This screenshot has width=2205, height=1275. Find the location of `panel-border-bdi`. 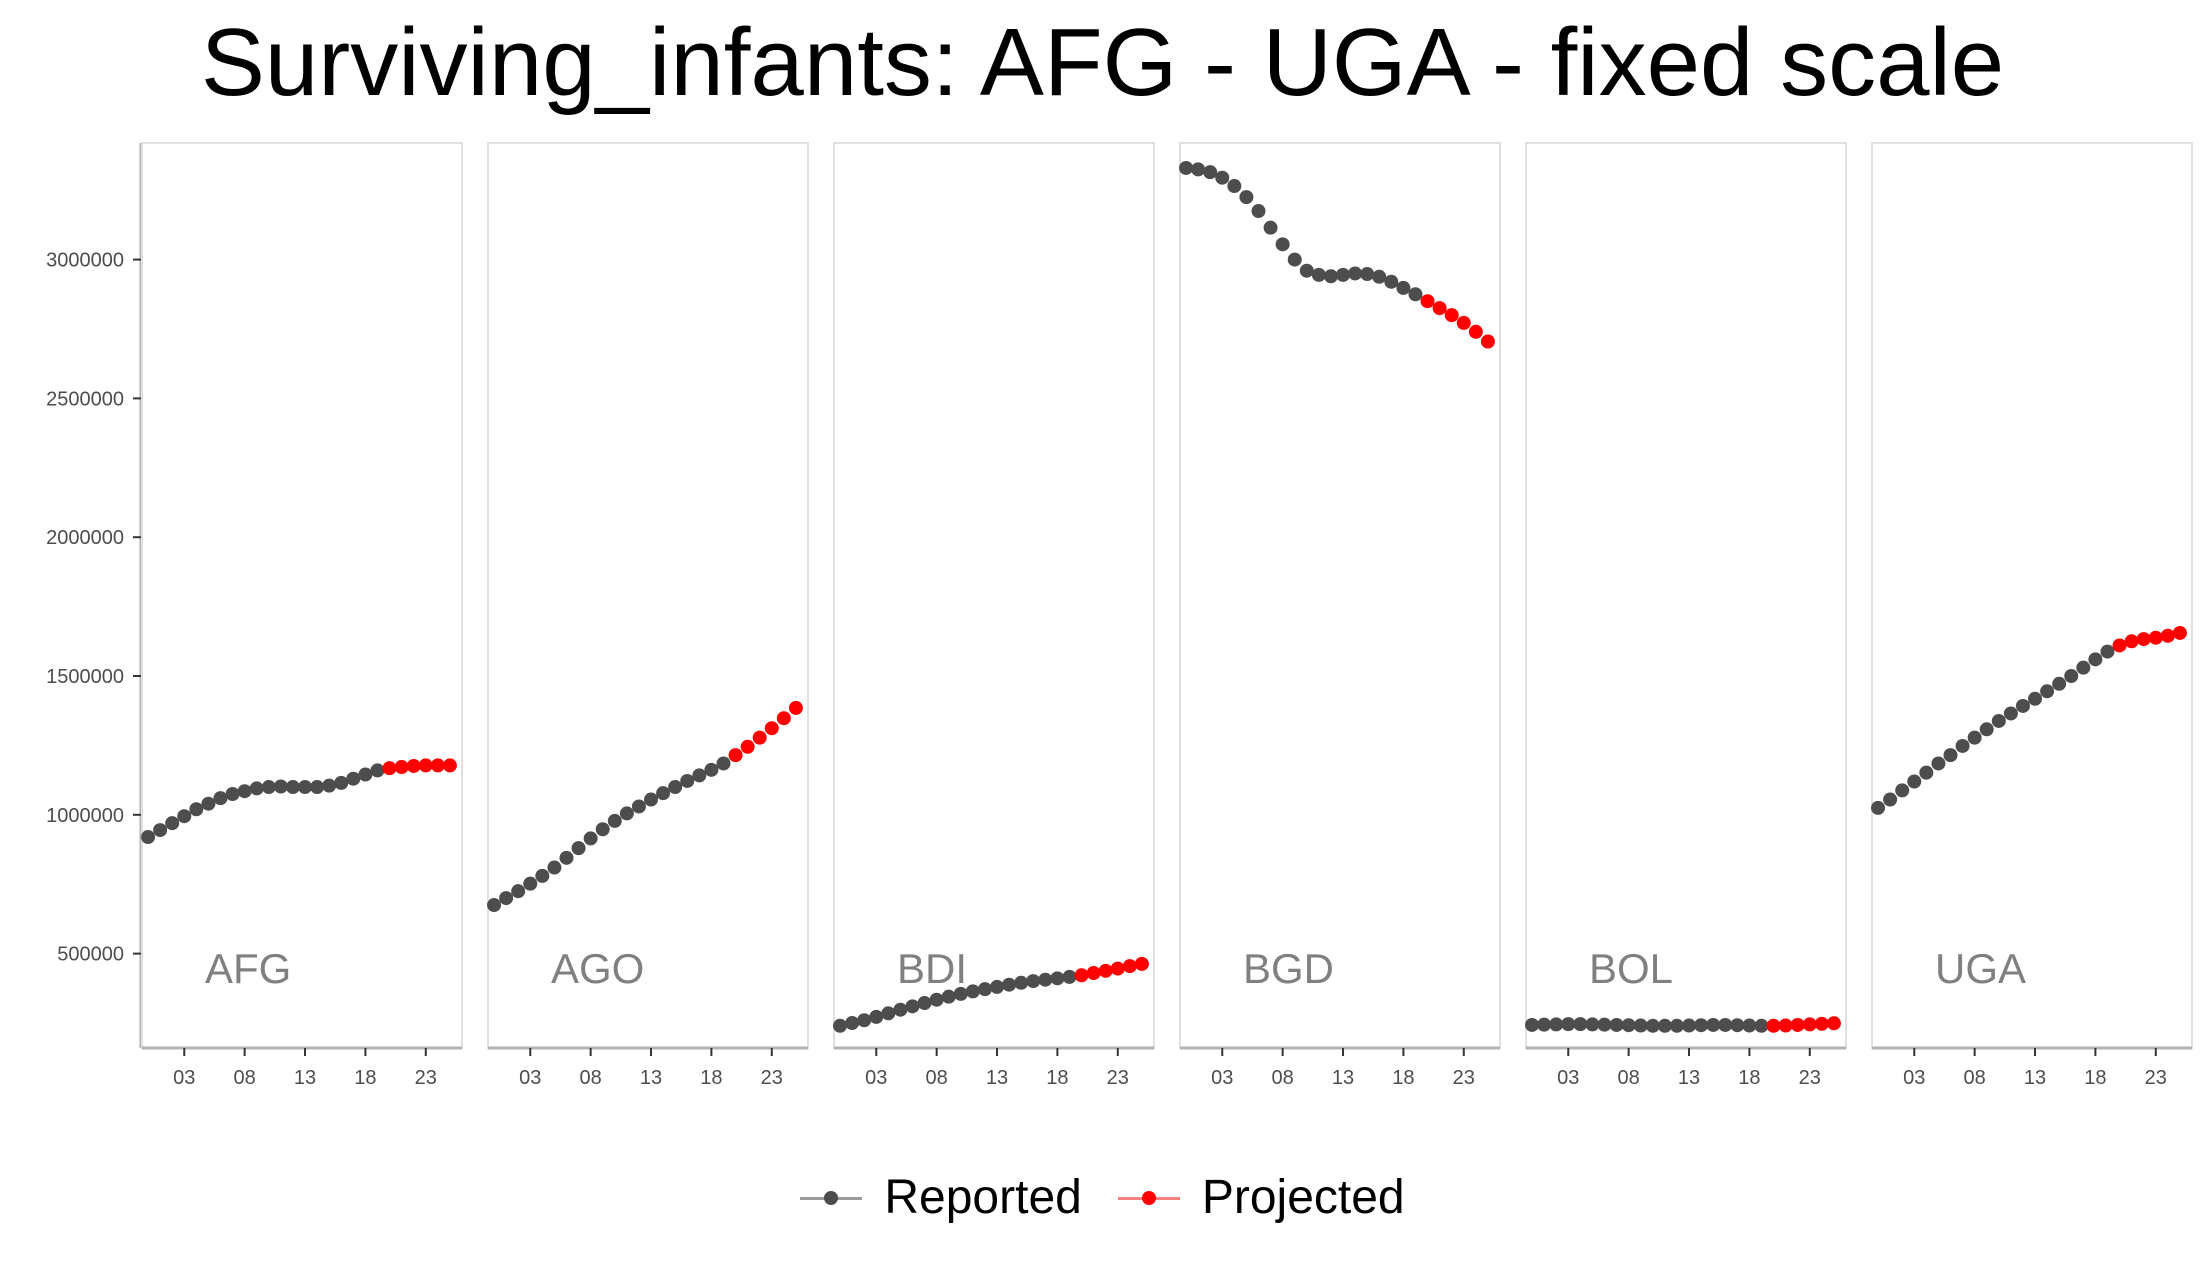

panel-border-bdi is located at coordinates (994, 595).